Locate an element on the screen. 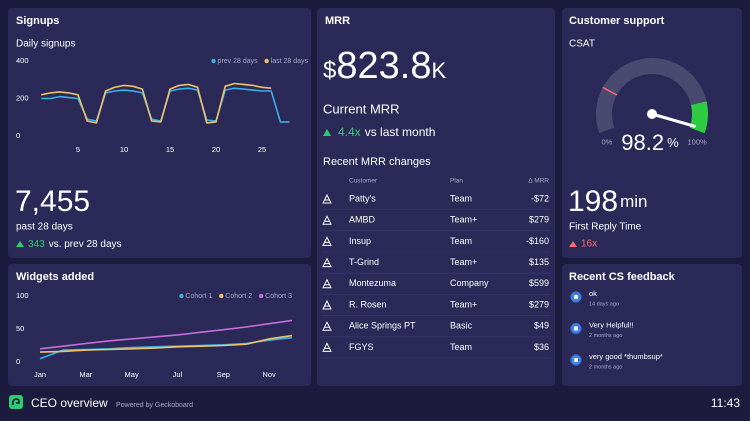  gauge-band is located at coordinates (698, 117).